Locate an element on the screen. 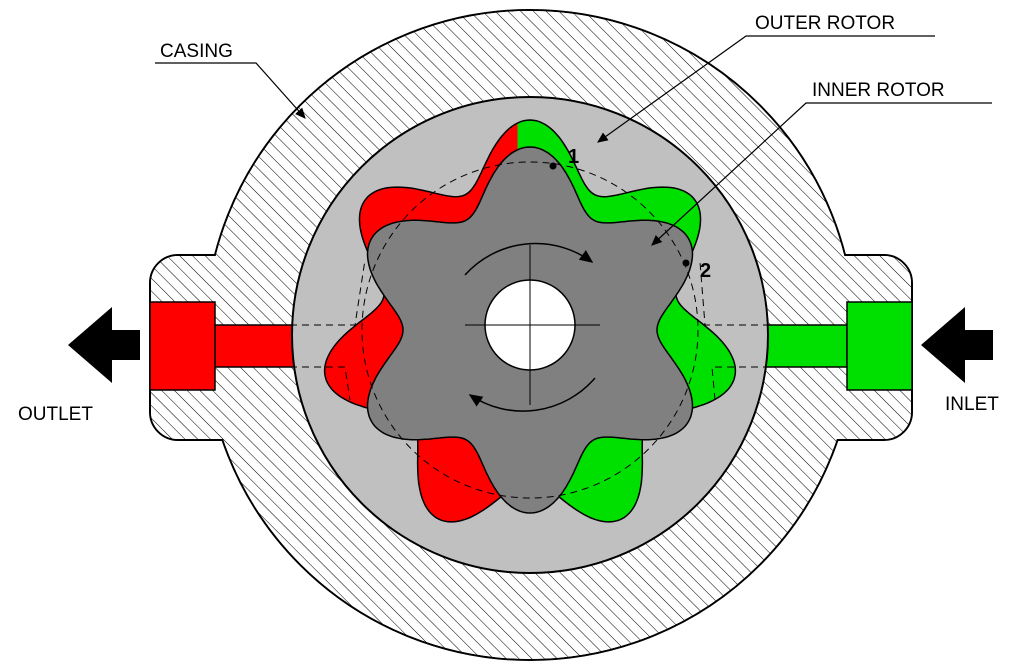  outlet-arrow is located at coordinates (104, 345).